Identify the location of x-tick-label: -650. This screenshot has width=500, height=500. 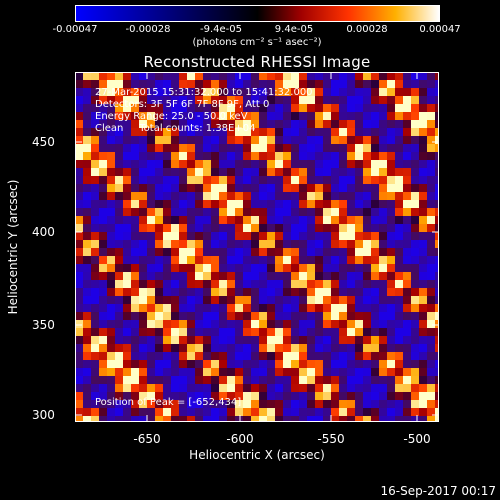
(147, 439).